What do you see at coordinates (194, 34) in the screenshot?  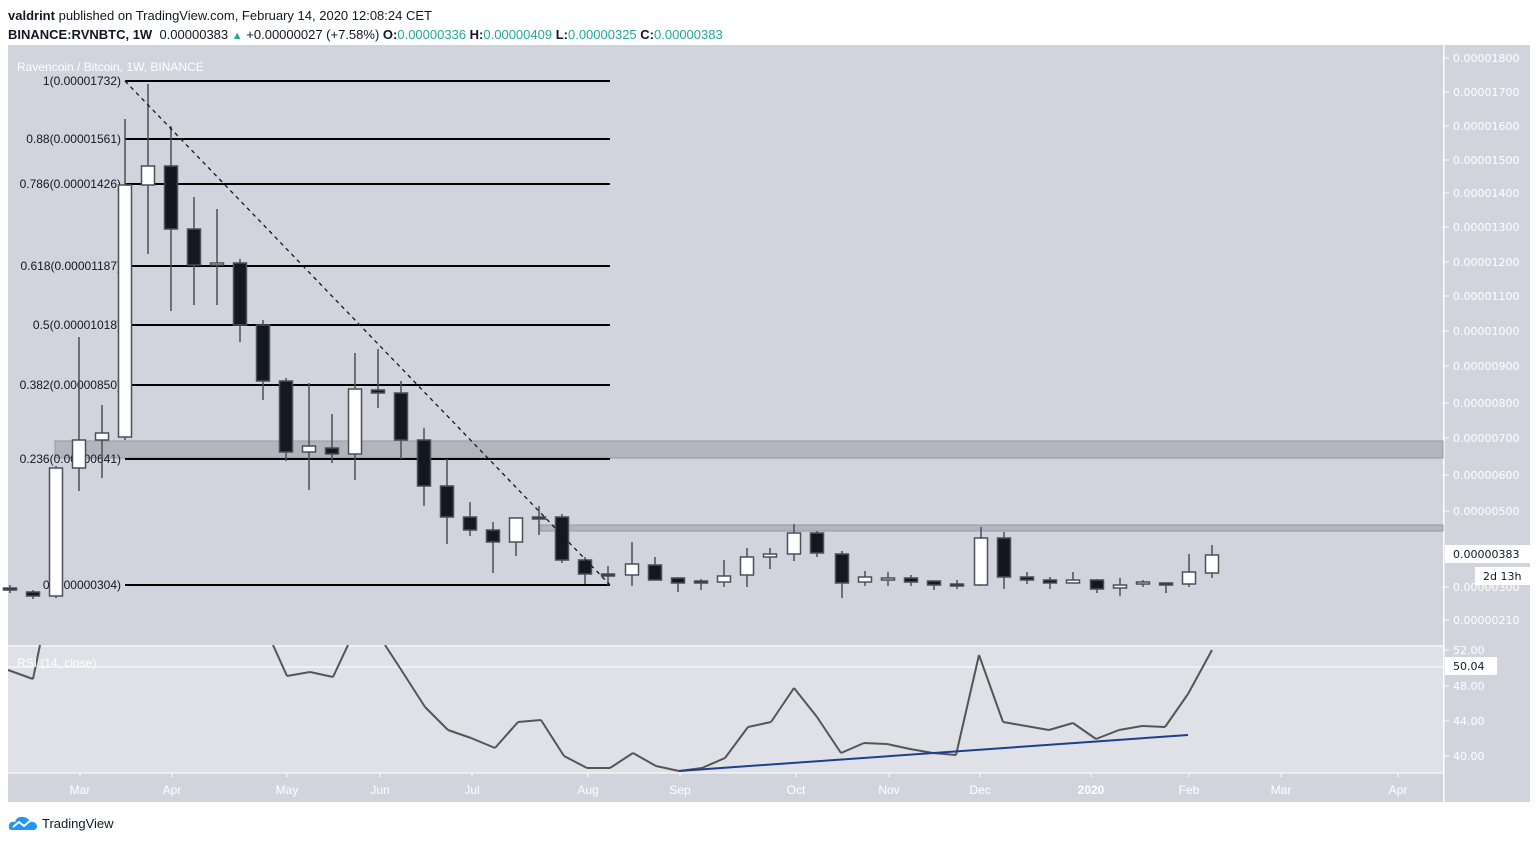 I see `last-price: 0.00000383` at bounding box center [194, 34].